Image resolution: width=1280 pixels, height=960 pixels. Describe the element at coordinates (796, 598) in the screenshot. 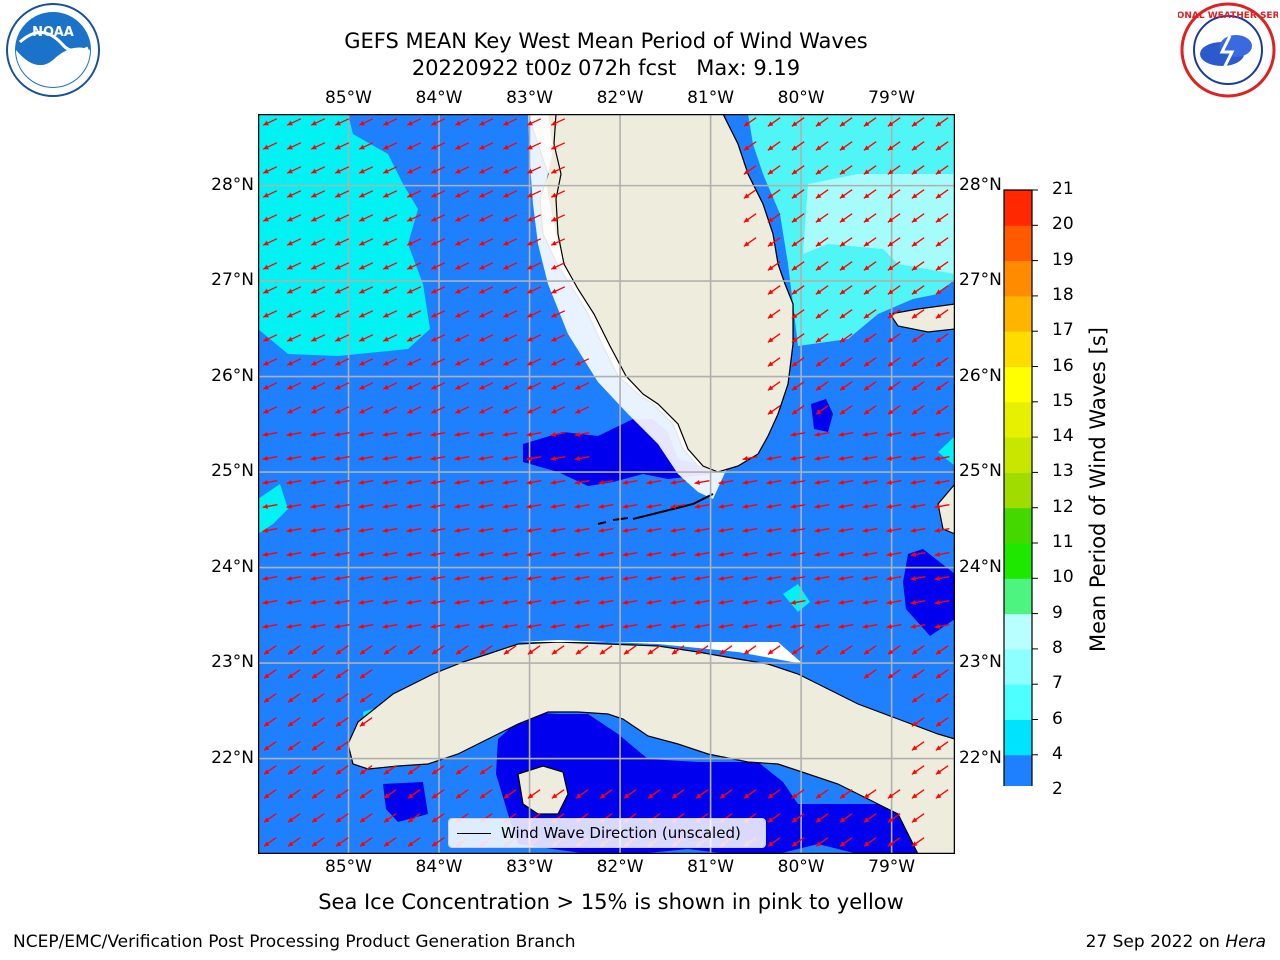

I see `contour-cyan-reef` at that location.